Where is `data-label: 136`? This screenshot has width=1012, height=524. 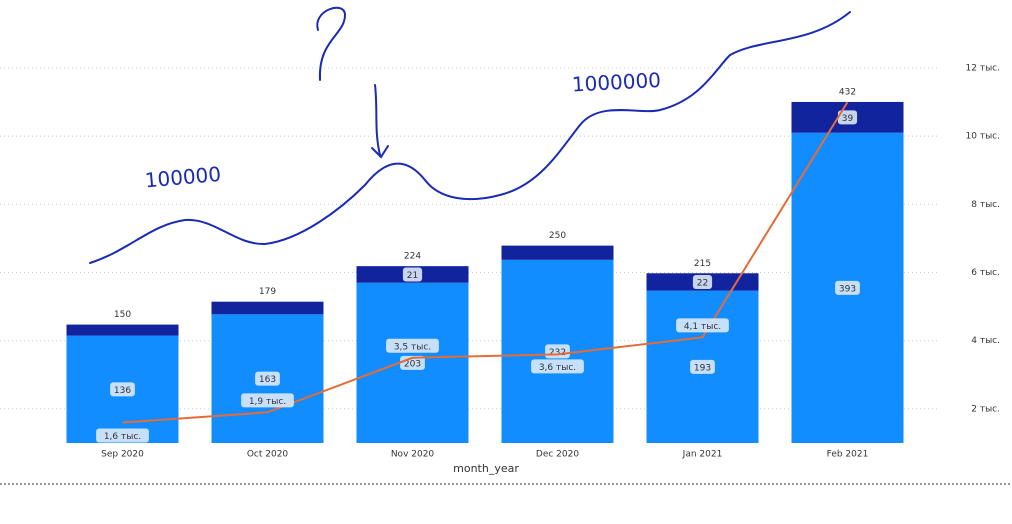
data-label: 136 is located at coordinates (122, 391).